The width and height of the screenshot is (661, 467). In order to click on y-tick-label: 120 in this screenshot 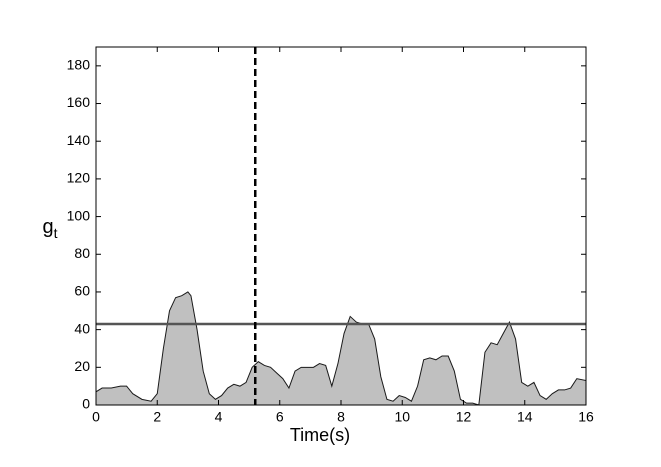, I will do `click(79, 178)`.